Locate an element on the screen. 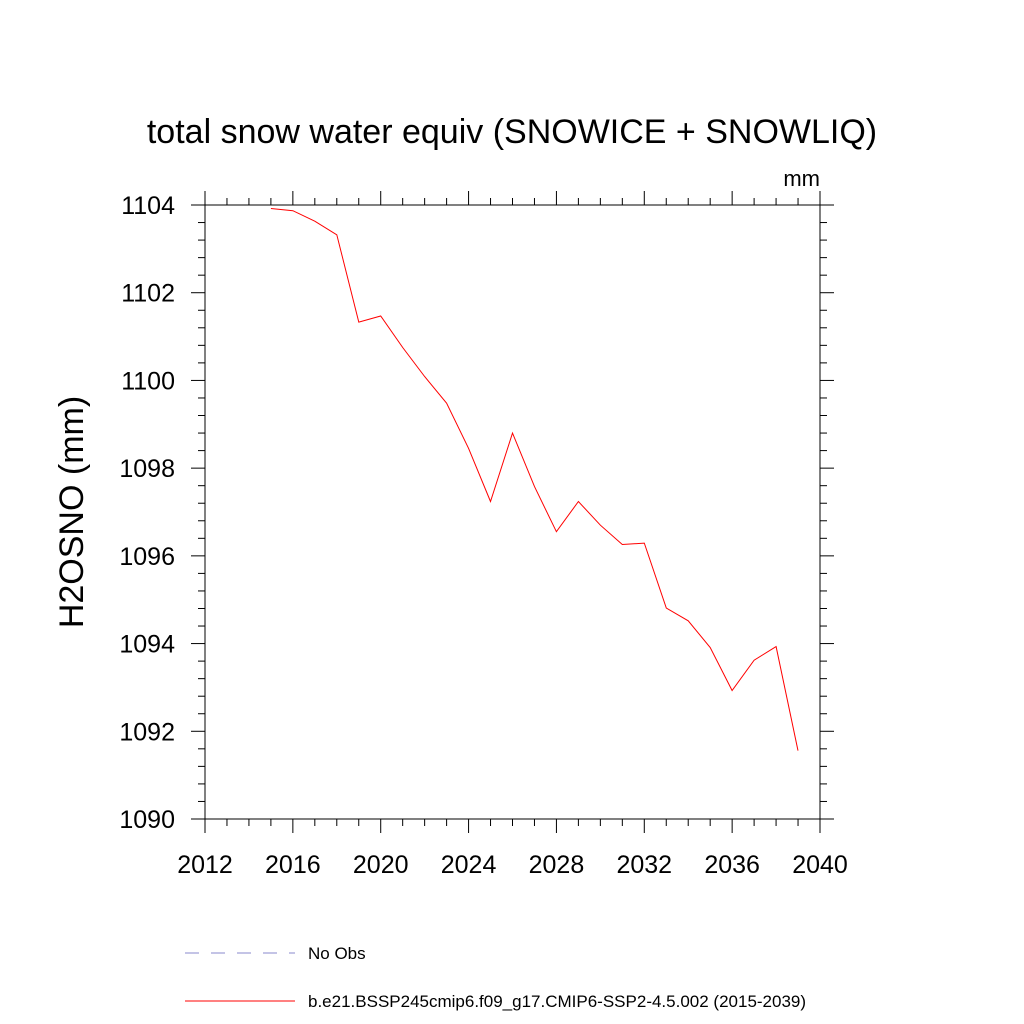  x-tick-label: 2036 is located at coordinates (732, 865).